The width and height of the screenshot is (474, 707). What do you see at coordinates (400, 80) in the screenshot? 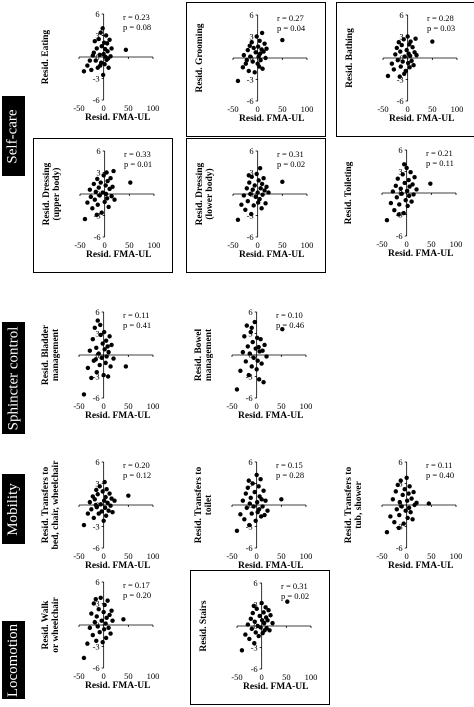
I see `y-tick-label: -3` at bounding box center [400, 80].